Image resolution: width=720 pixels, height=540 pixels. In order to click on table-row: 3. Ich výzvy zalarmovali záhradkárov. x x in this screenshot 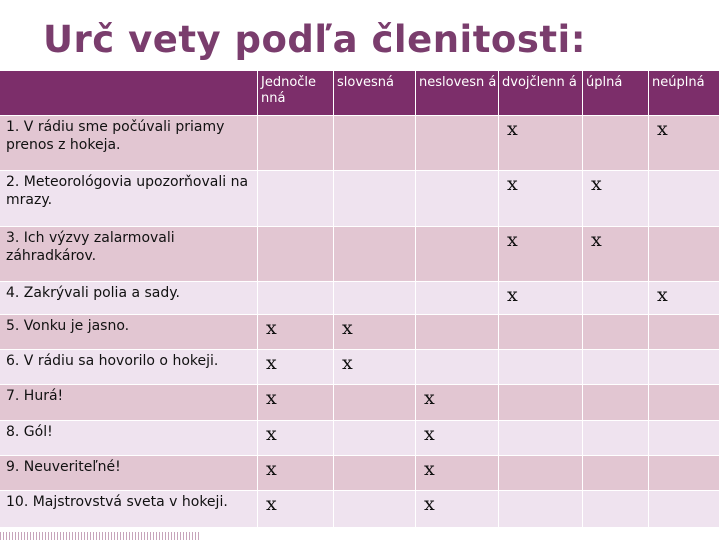, I will do `click(360, 254)`.